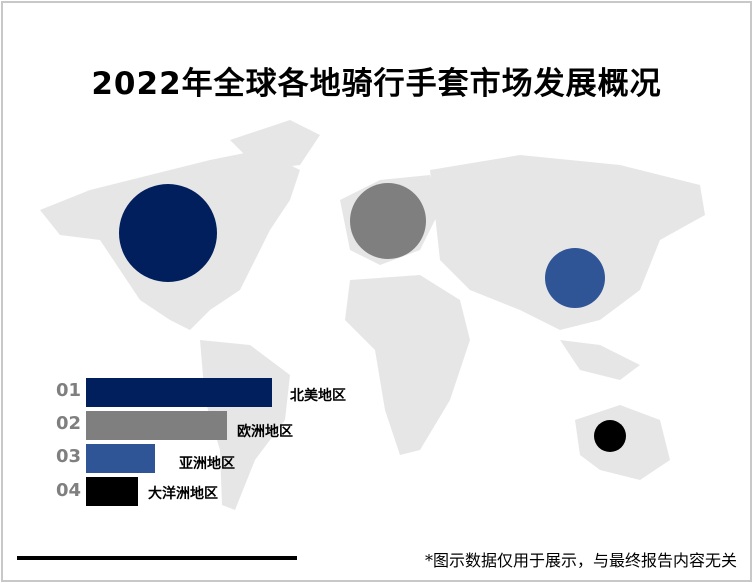 Image resolution: width=753 pixels, height=583 pixels. I want to click on rank-label: 03, so click(69, 456).